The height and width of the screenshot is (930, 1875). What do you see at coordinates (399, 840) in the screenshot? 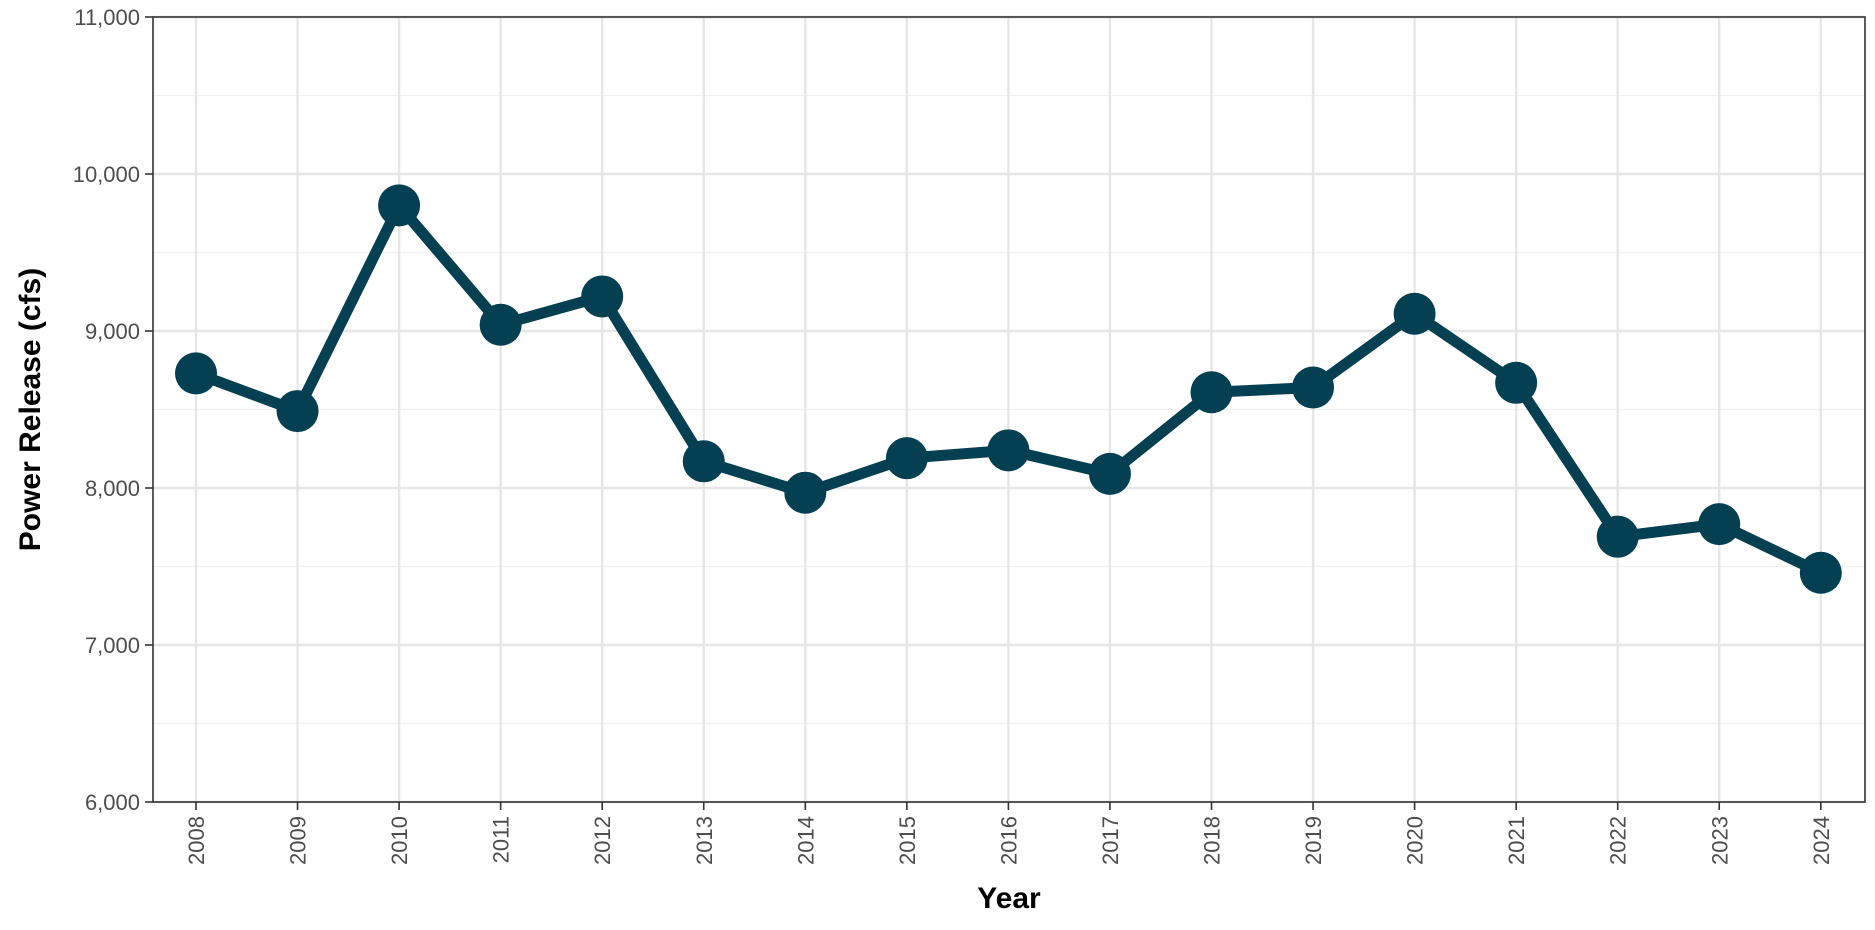
I see `x-tick-label: 2010` at bounding box center [399, 840].